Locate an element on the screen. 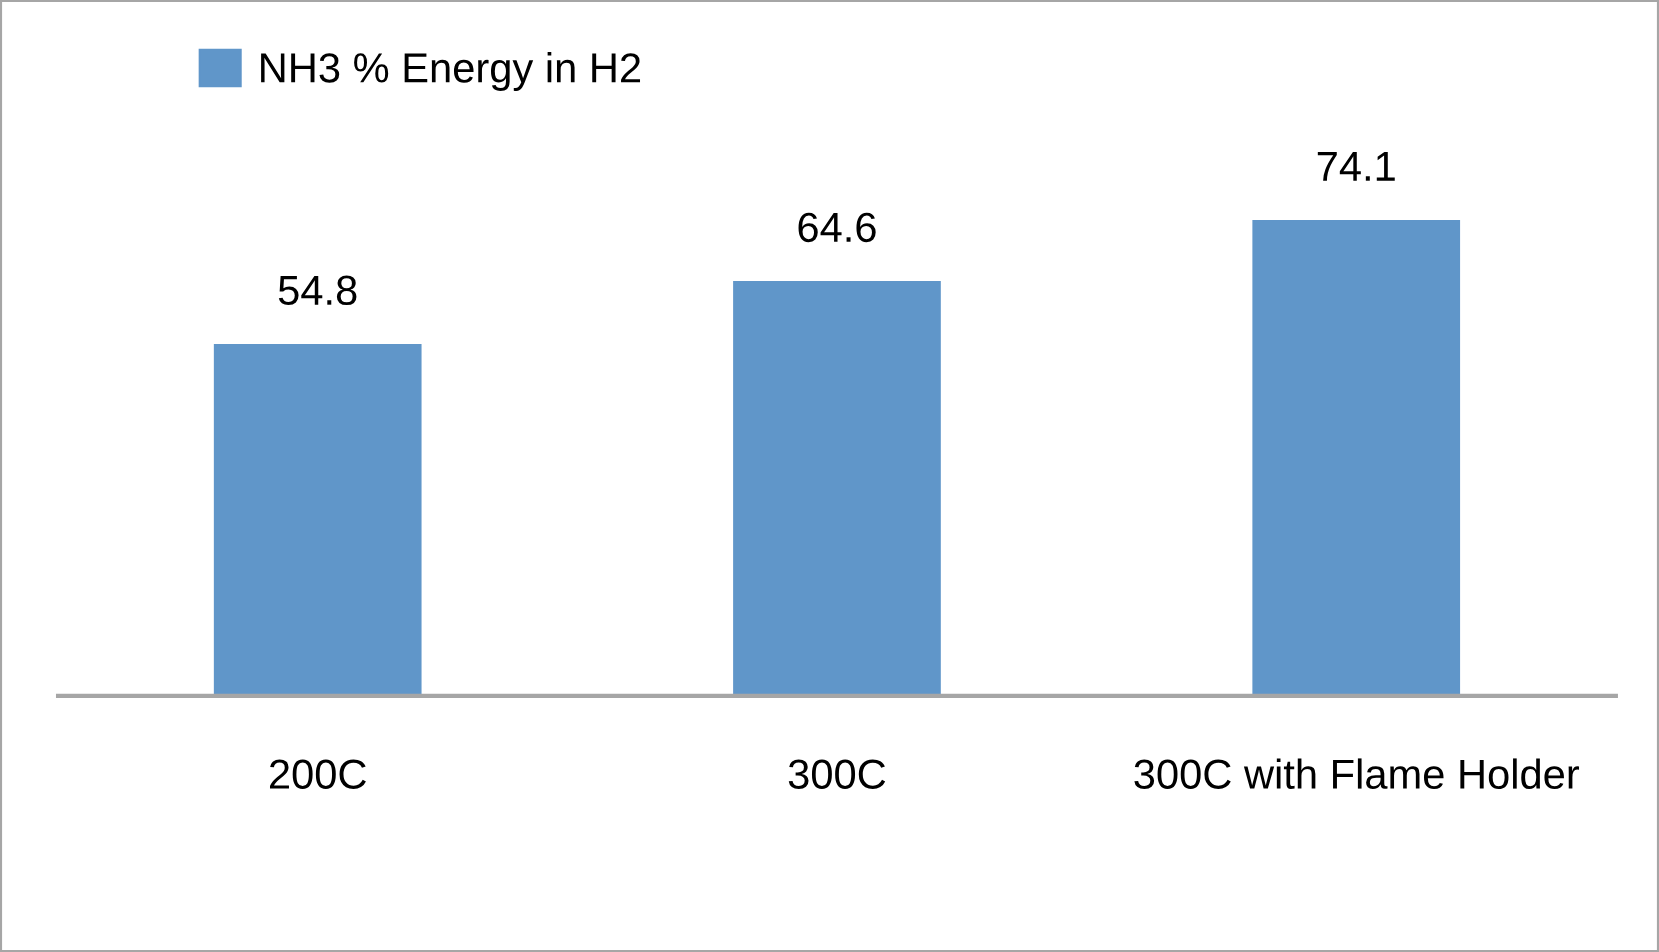 This screenshot has width=1659, height=952. x-tick-label: 300C is located at coordinates (837, 774).